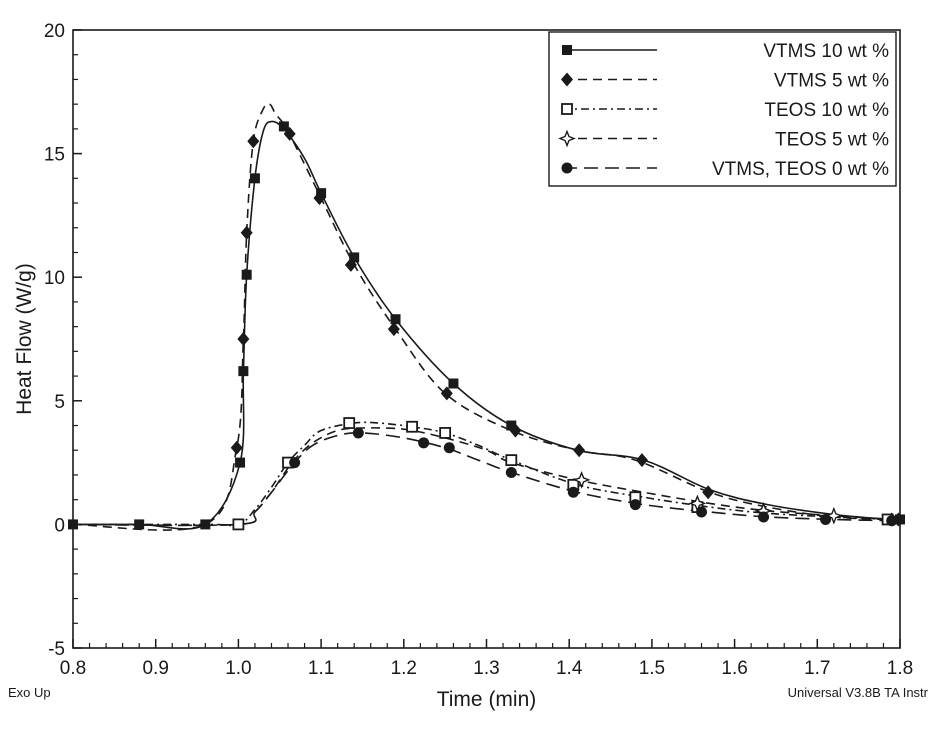  I want to click on x-tick-label: 1.6, so click(734, 668).